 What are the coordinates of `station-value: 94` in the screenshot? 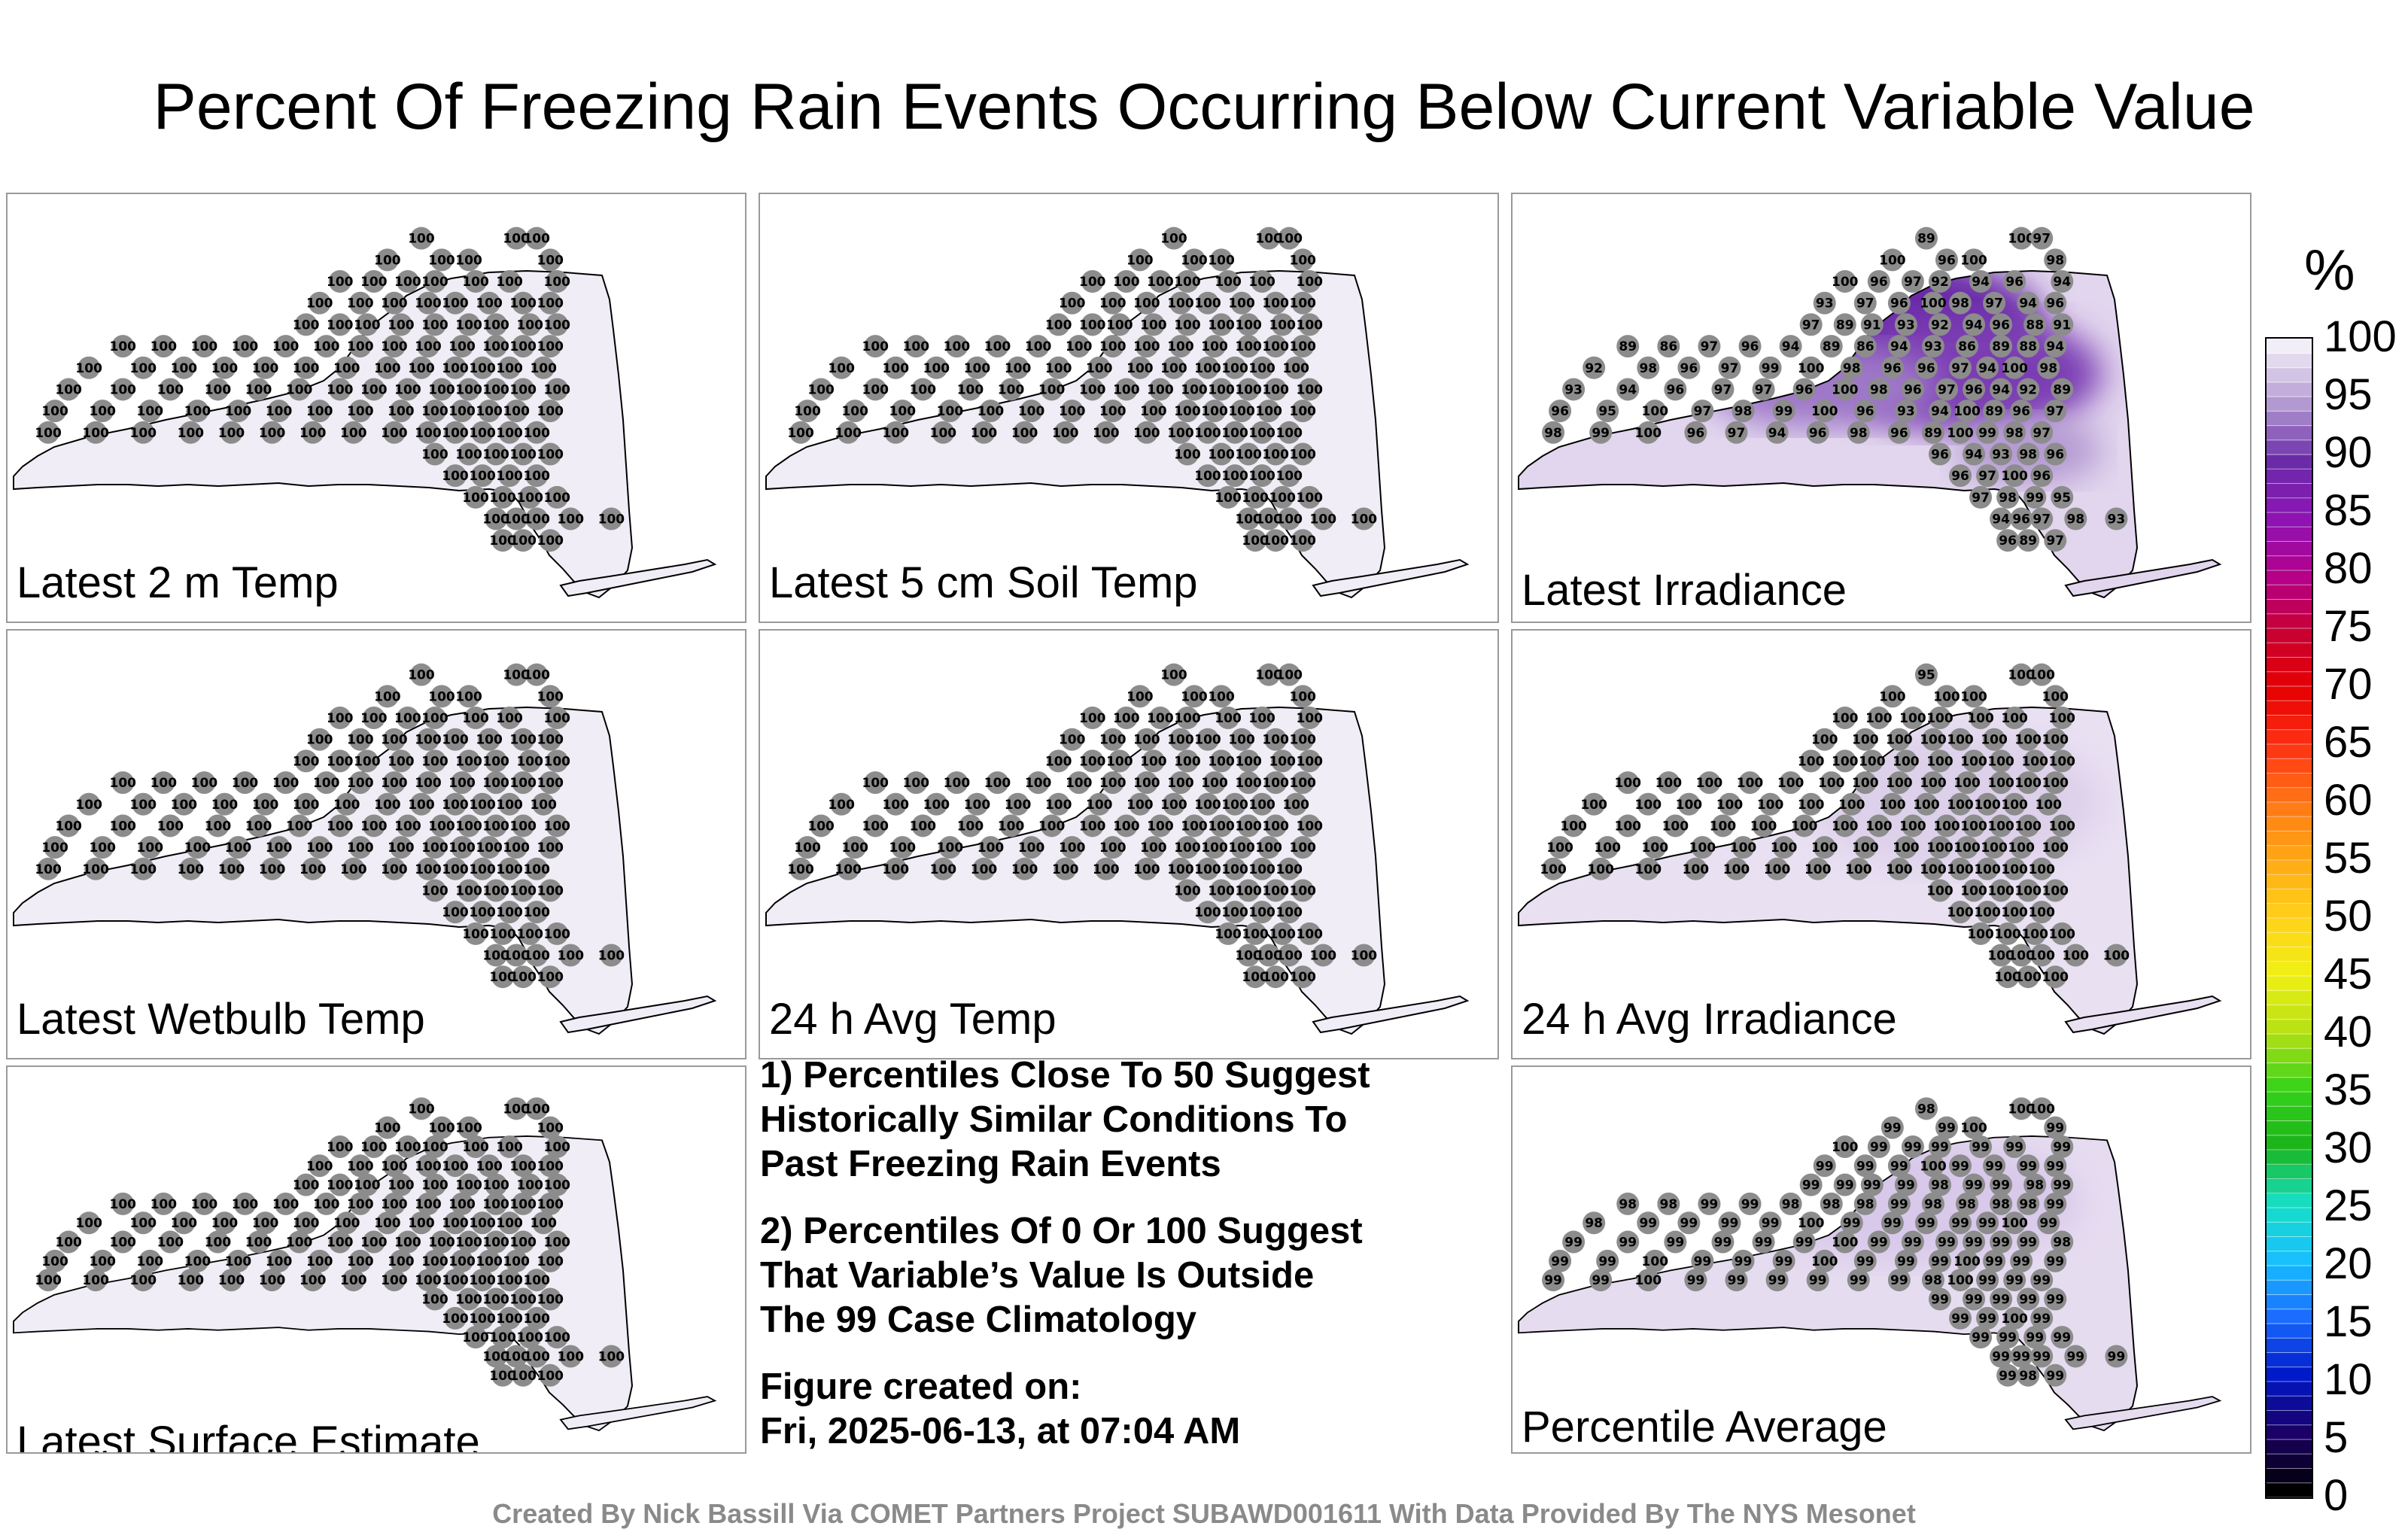 It's located at (1940, 411).